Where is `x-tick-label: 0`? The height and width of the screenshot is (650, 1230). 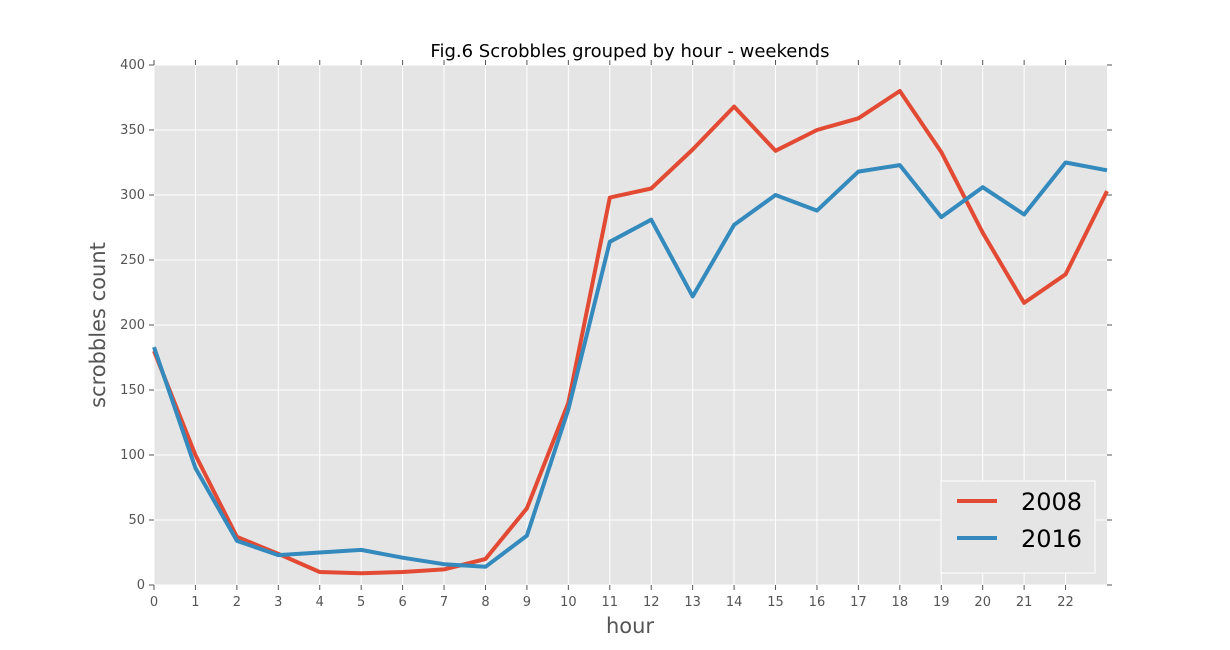 x-tick-label: 0 is located at coordinates (154, 602).